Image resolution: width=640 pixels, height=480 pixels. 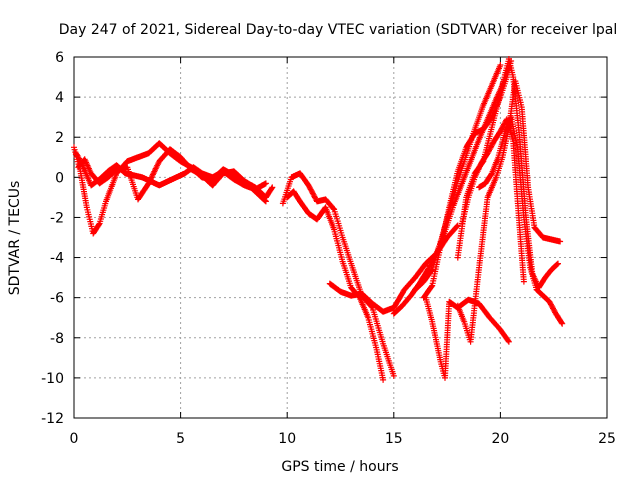 What do you see at coordinates (57, 339) in the screenshot?
I see `y-tick-label: -8` at bounding box center [57, 339].